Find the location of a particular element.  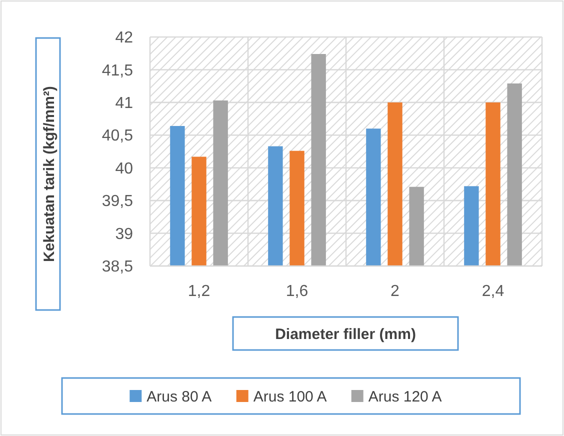

x-tick-label: 2,4 is located at coordinates (493, 291).